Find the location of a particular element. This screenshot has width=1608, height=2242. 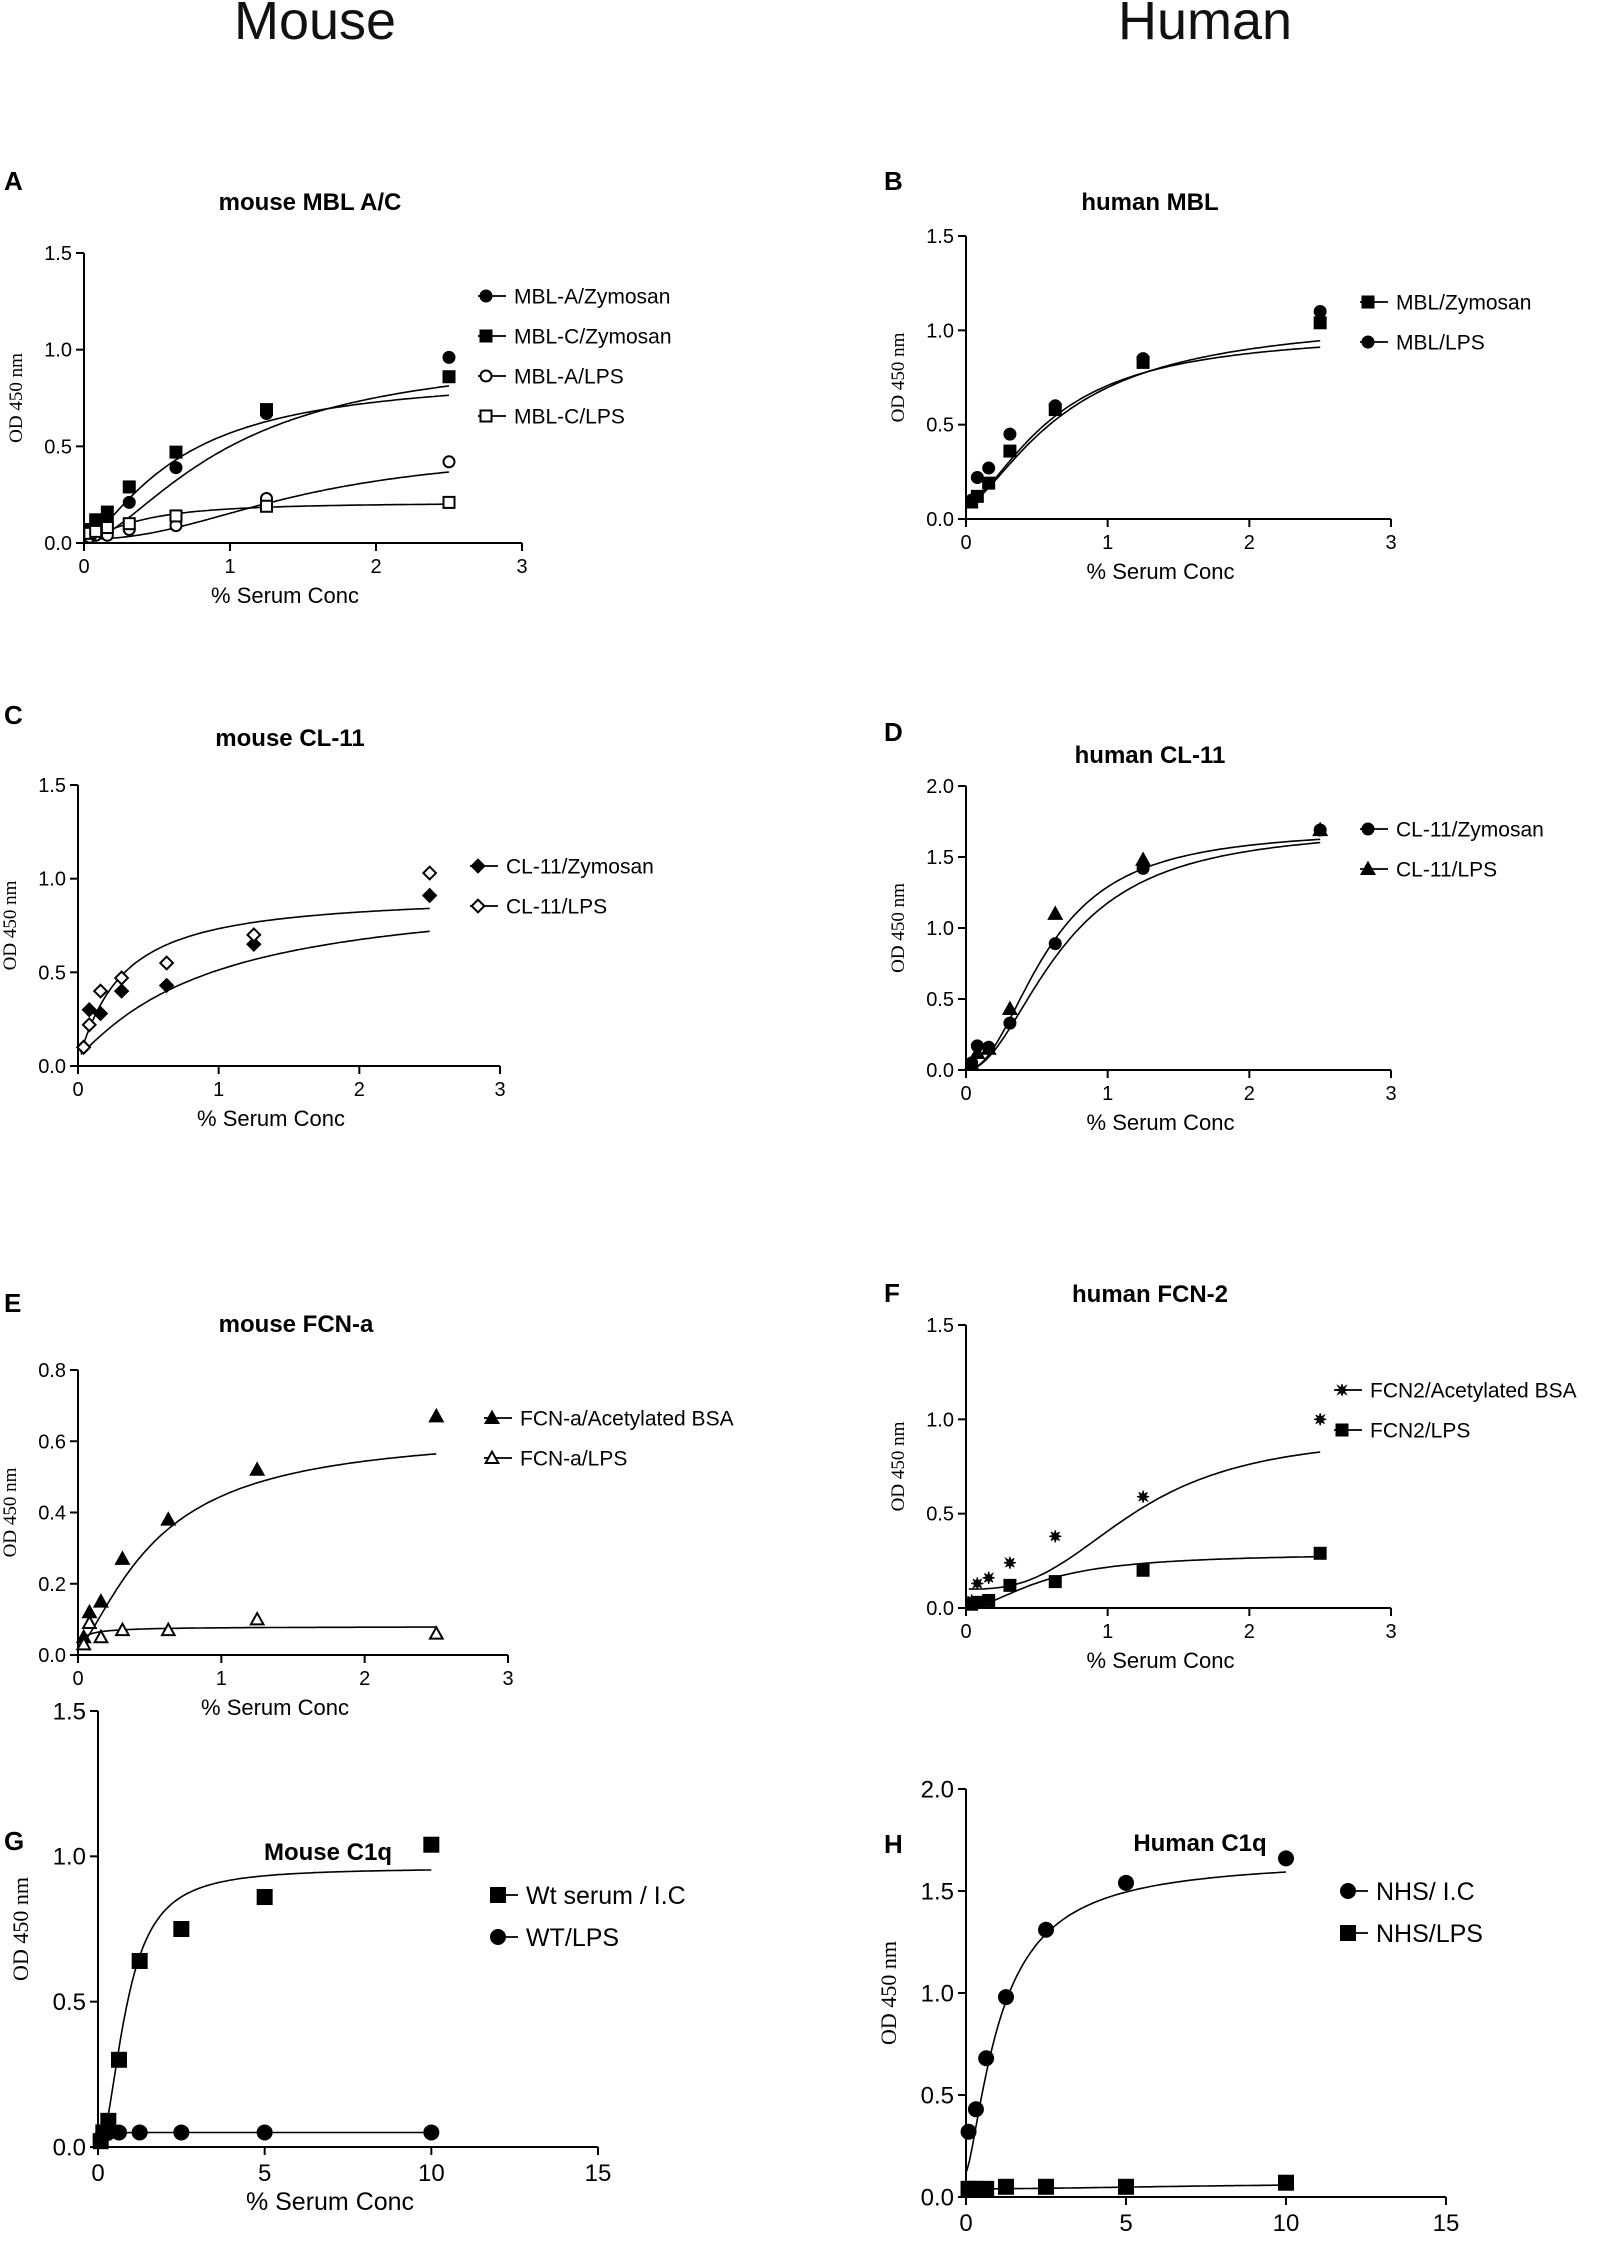

panel-letter: F is located at coordinates (892, 1293).